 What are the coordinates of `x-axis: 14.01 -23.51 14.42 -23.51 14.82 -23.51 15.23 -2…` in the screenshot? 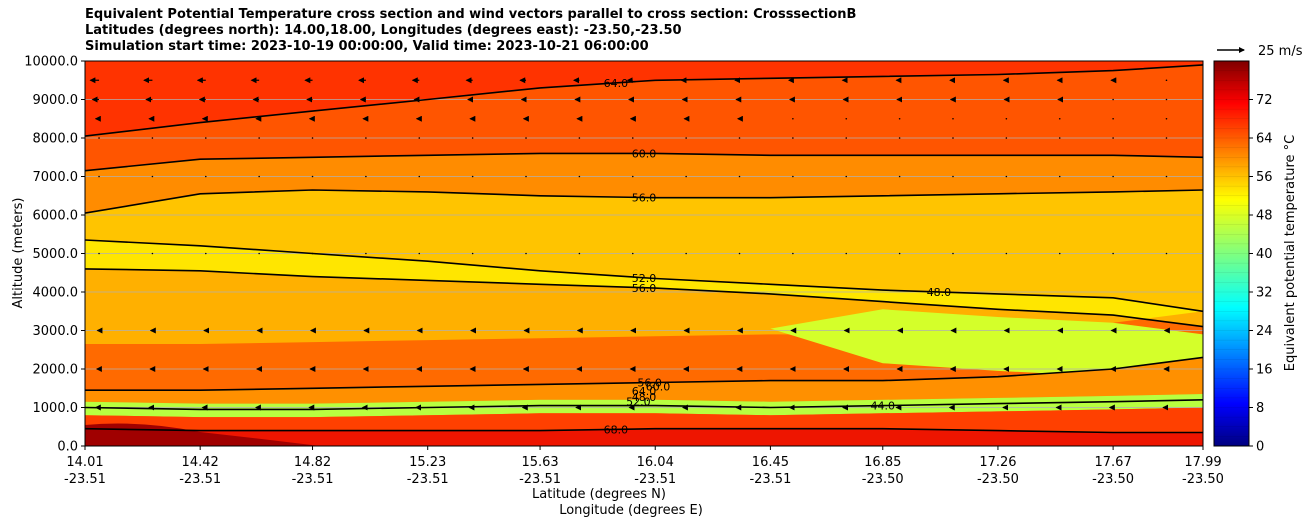 It's located at (644, 466).